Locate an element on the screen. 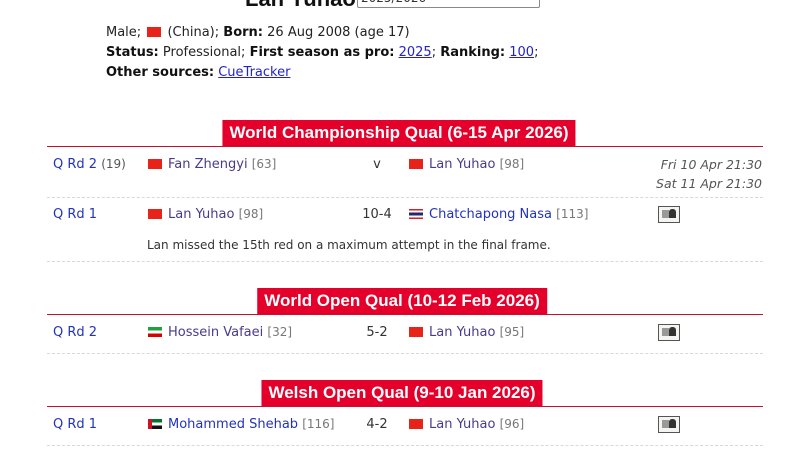 The height and width of the screenshot is (450, 798). ranking-link: 100 is located at coordinates (522, 52).